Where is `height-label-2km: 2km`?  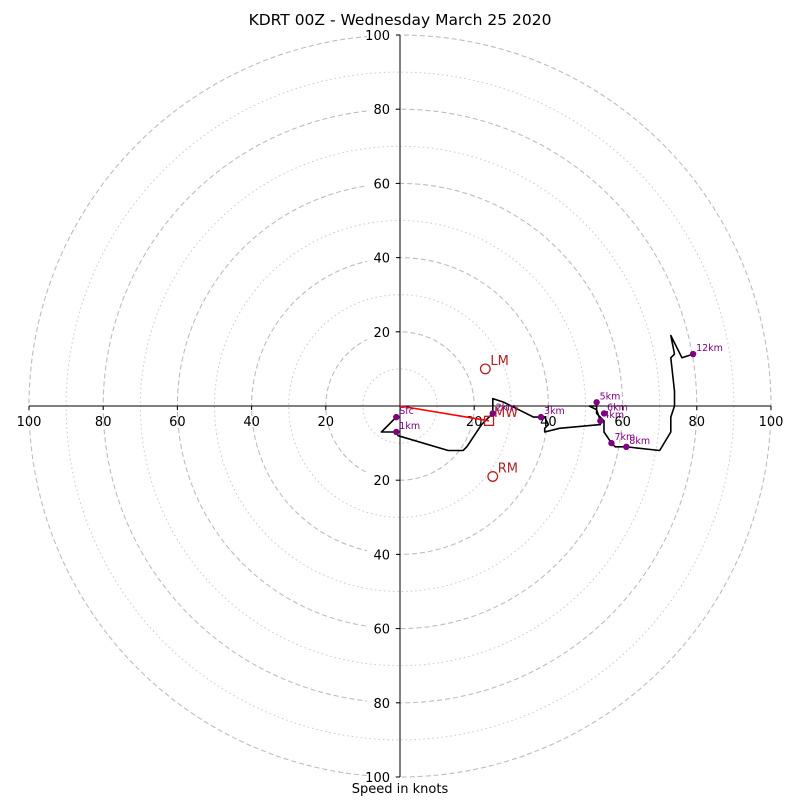 height-label-2km: 2km is located at coordinates (506, 407).